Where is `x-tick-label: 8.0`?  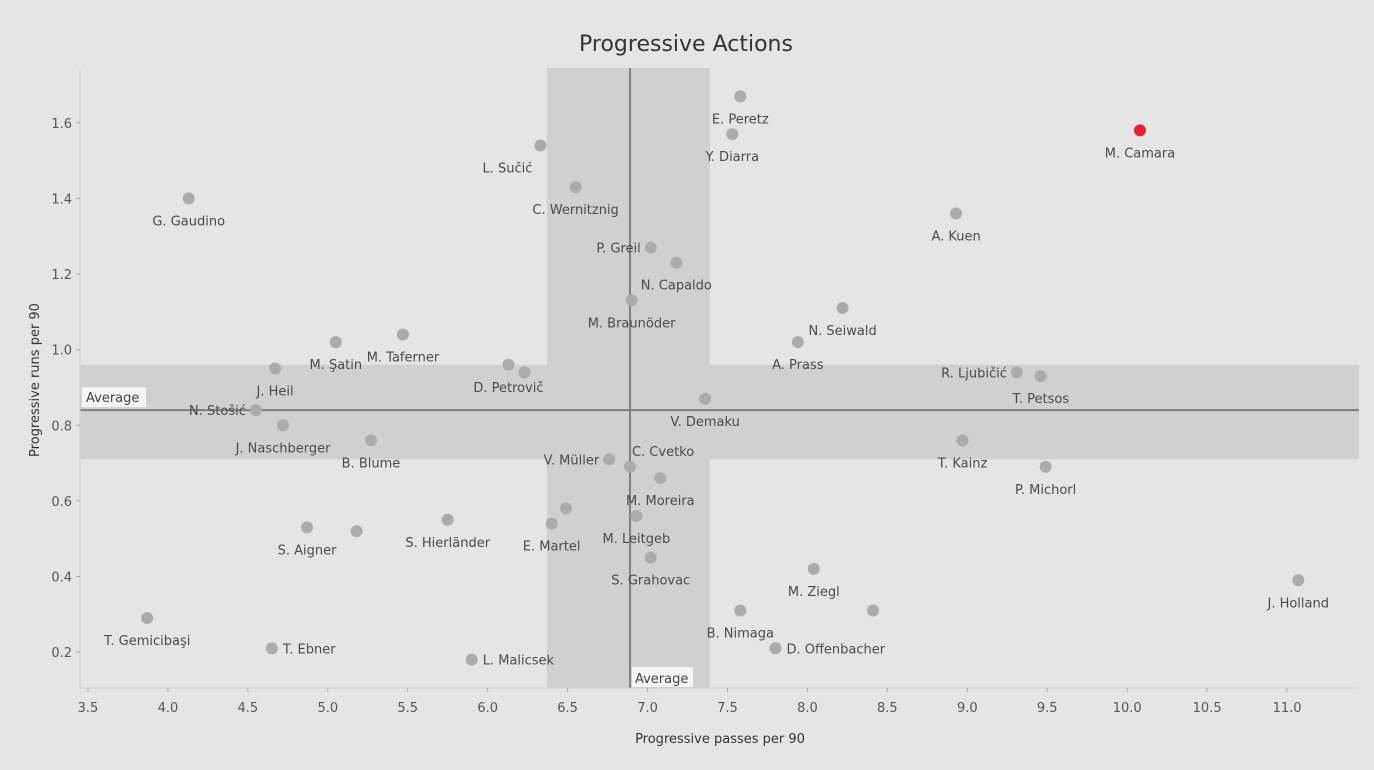 x-tick-label: 8.0 is located at coordinates (807, 708).